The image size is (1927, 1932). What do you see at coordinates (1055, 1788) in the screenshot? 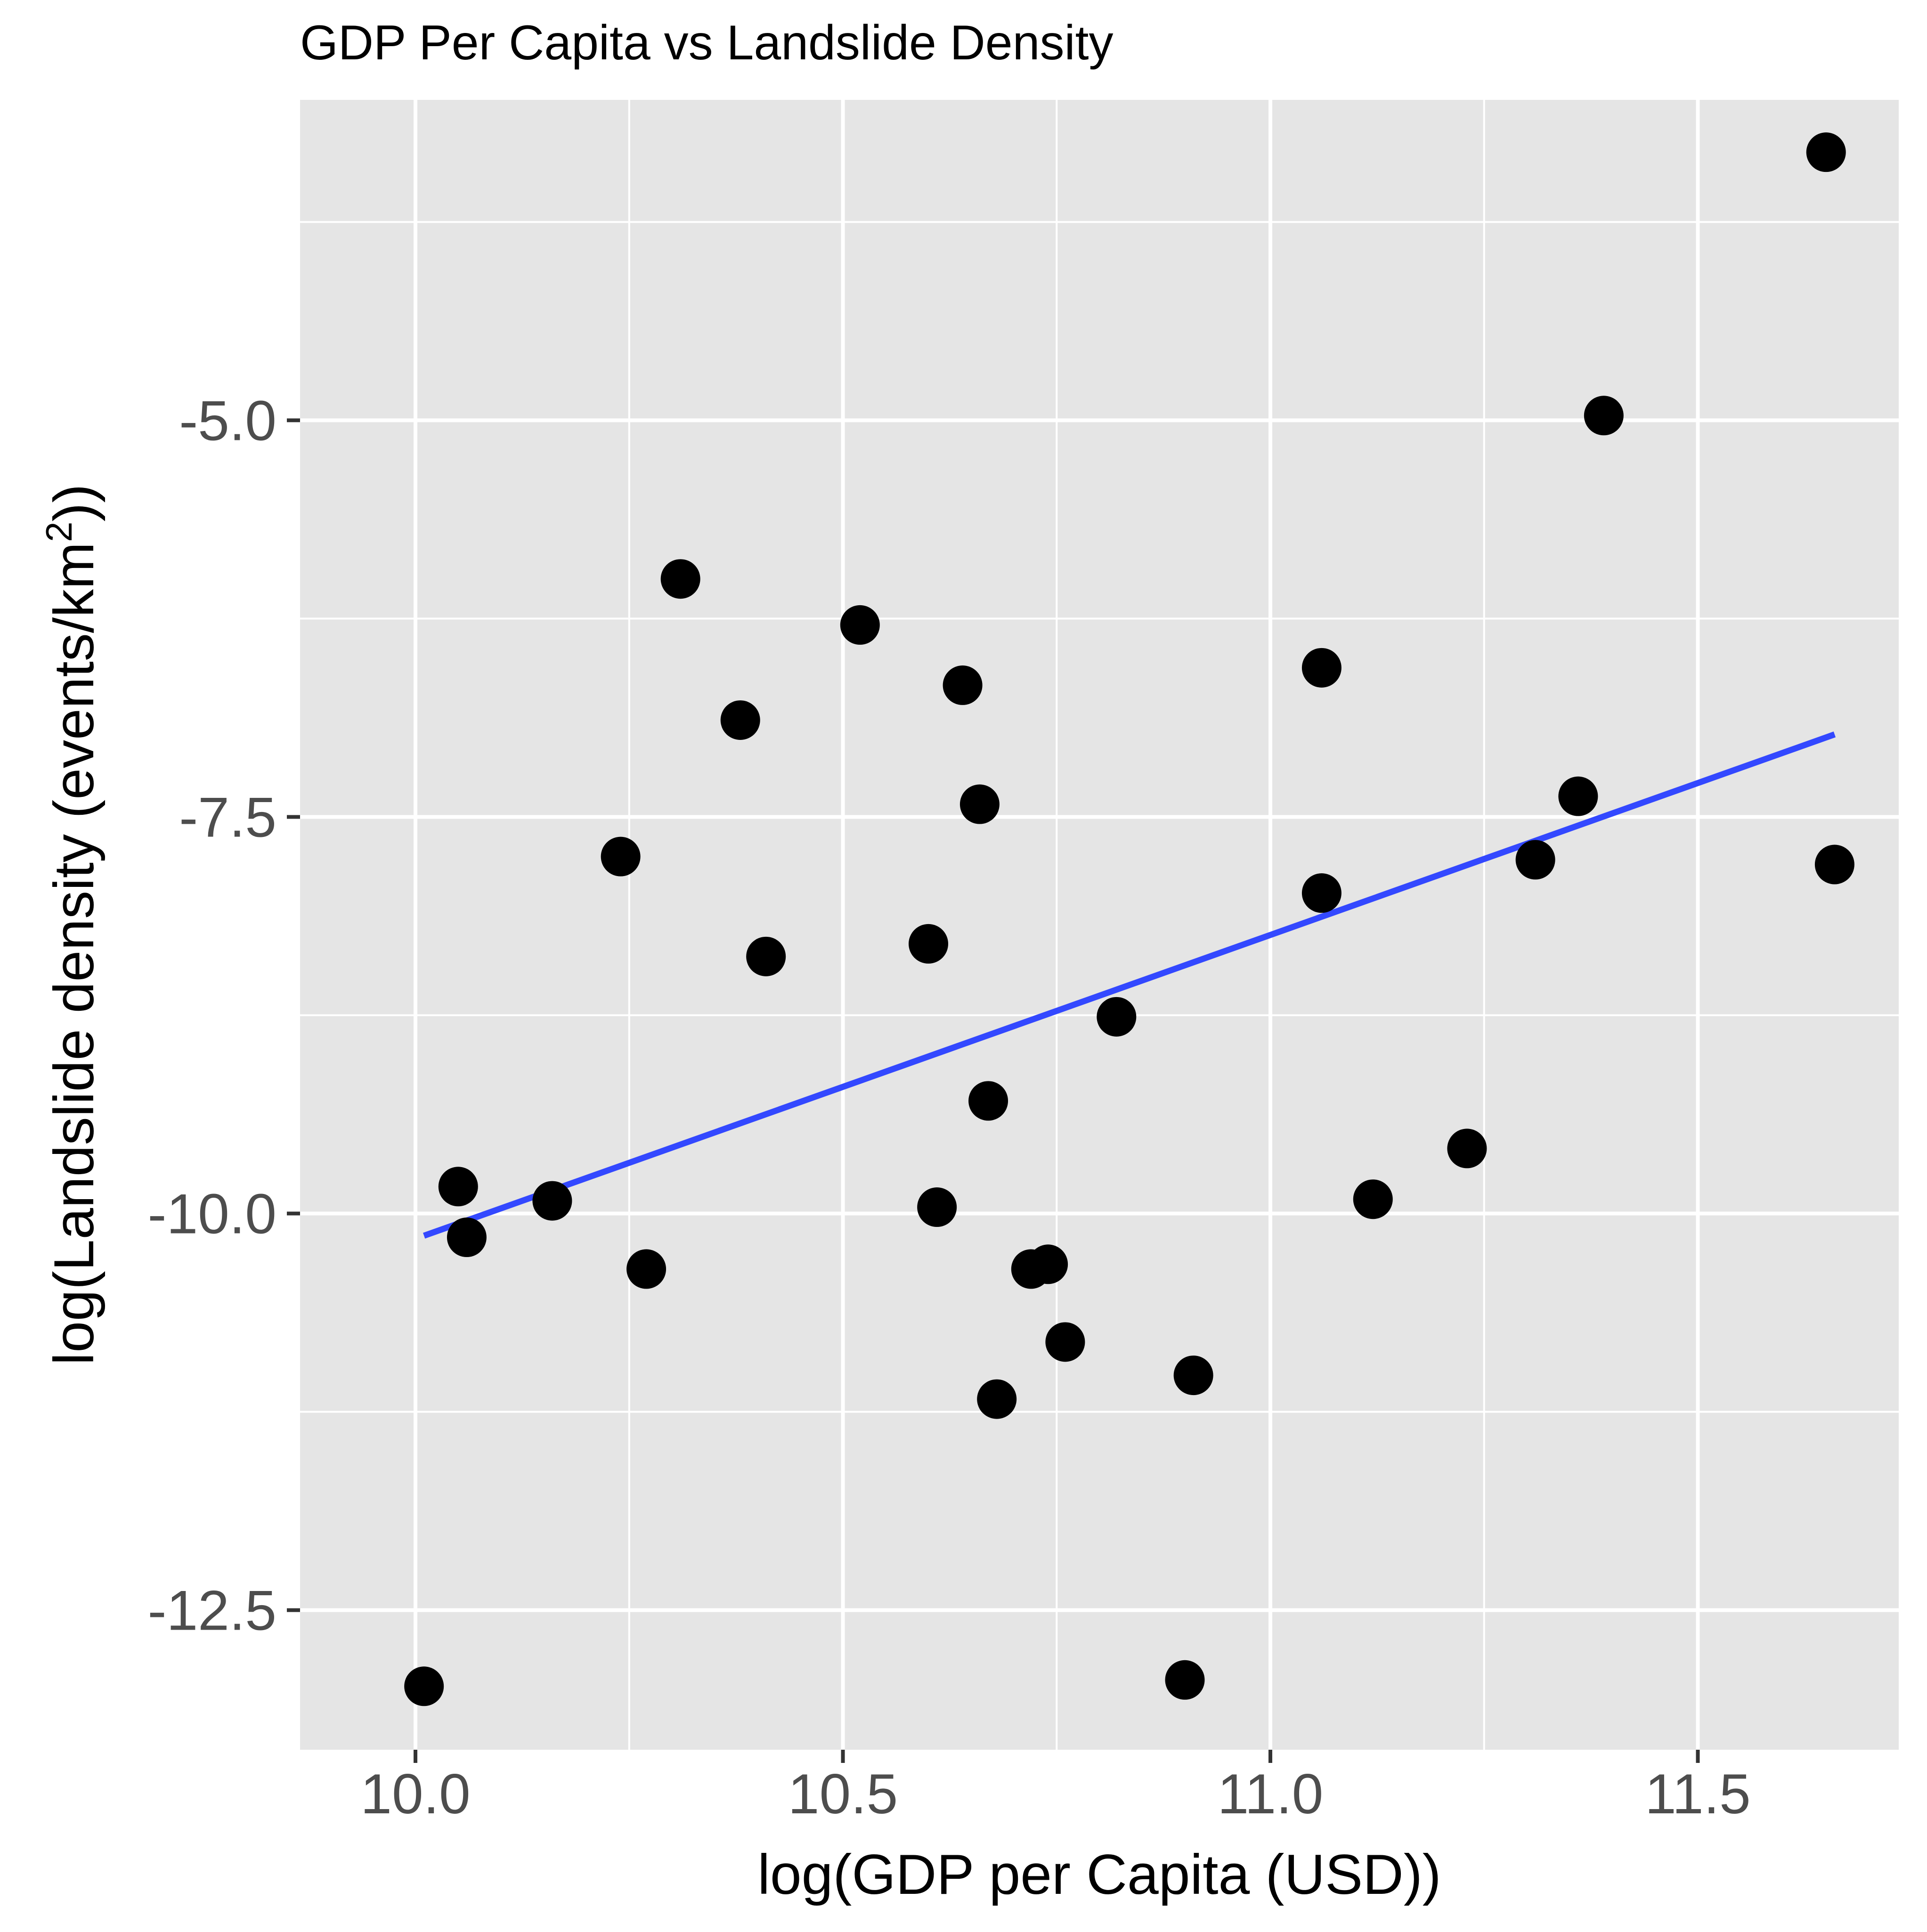
I see `x-axis: 10.0 10.5 11.0 11.5` at bounding box center [1055, 1788].